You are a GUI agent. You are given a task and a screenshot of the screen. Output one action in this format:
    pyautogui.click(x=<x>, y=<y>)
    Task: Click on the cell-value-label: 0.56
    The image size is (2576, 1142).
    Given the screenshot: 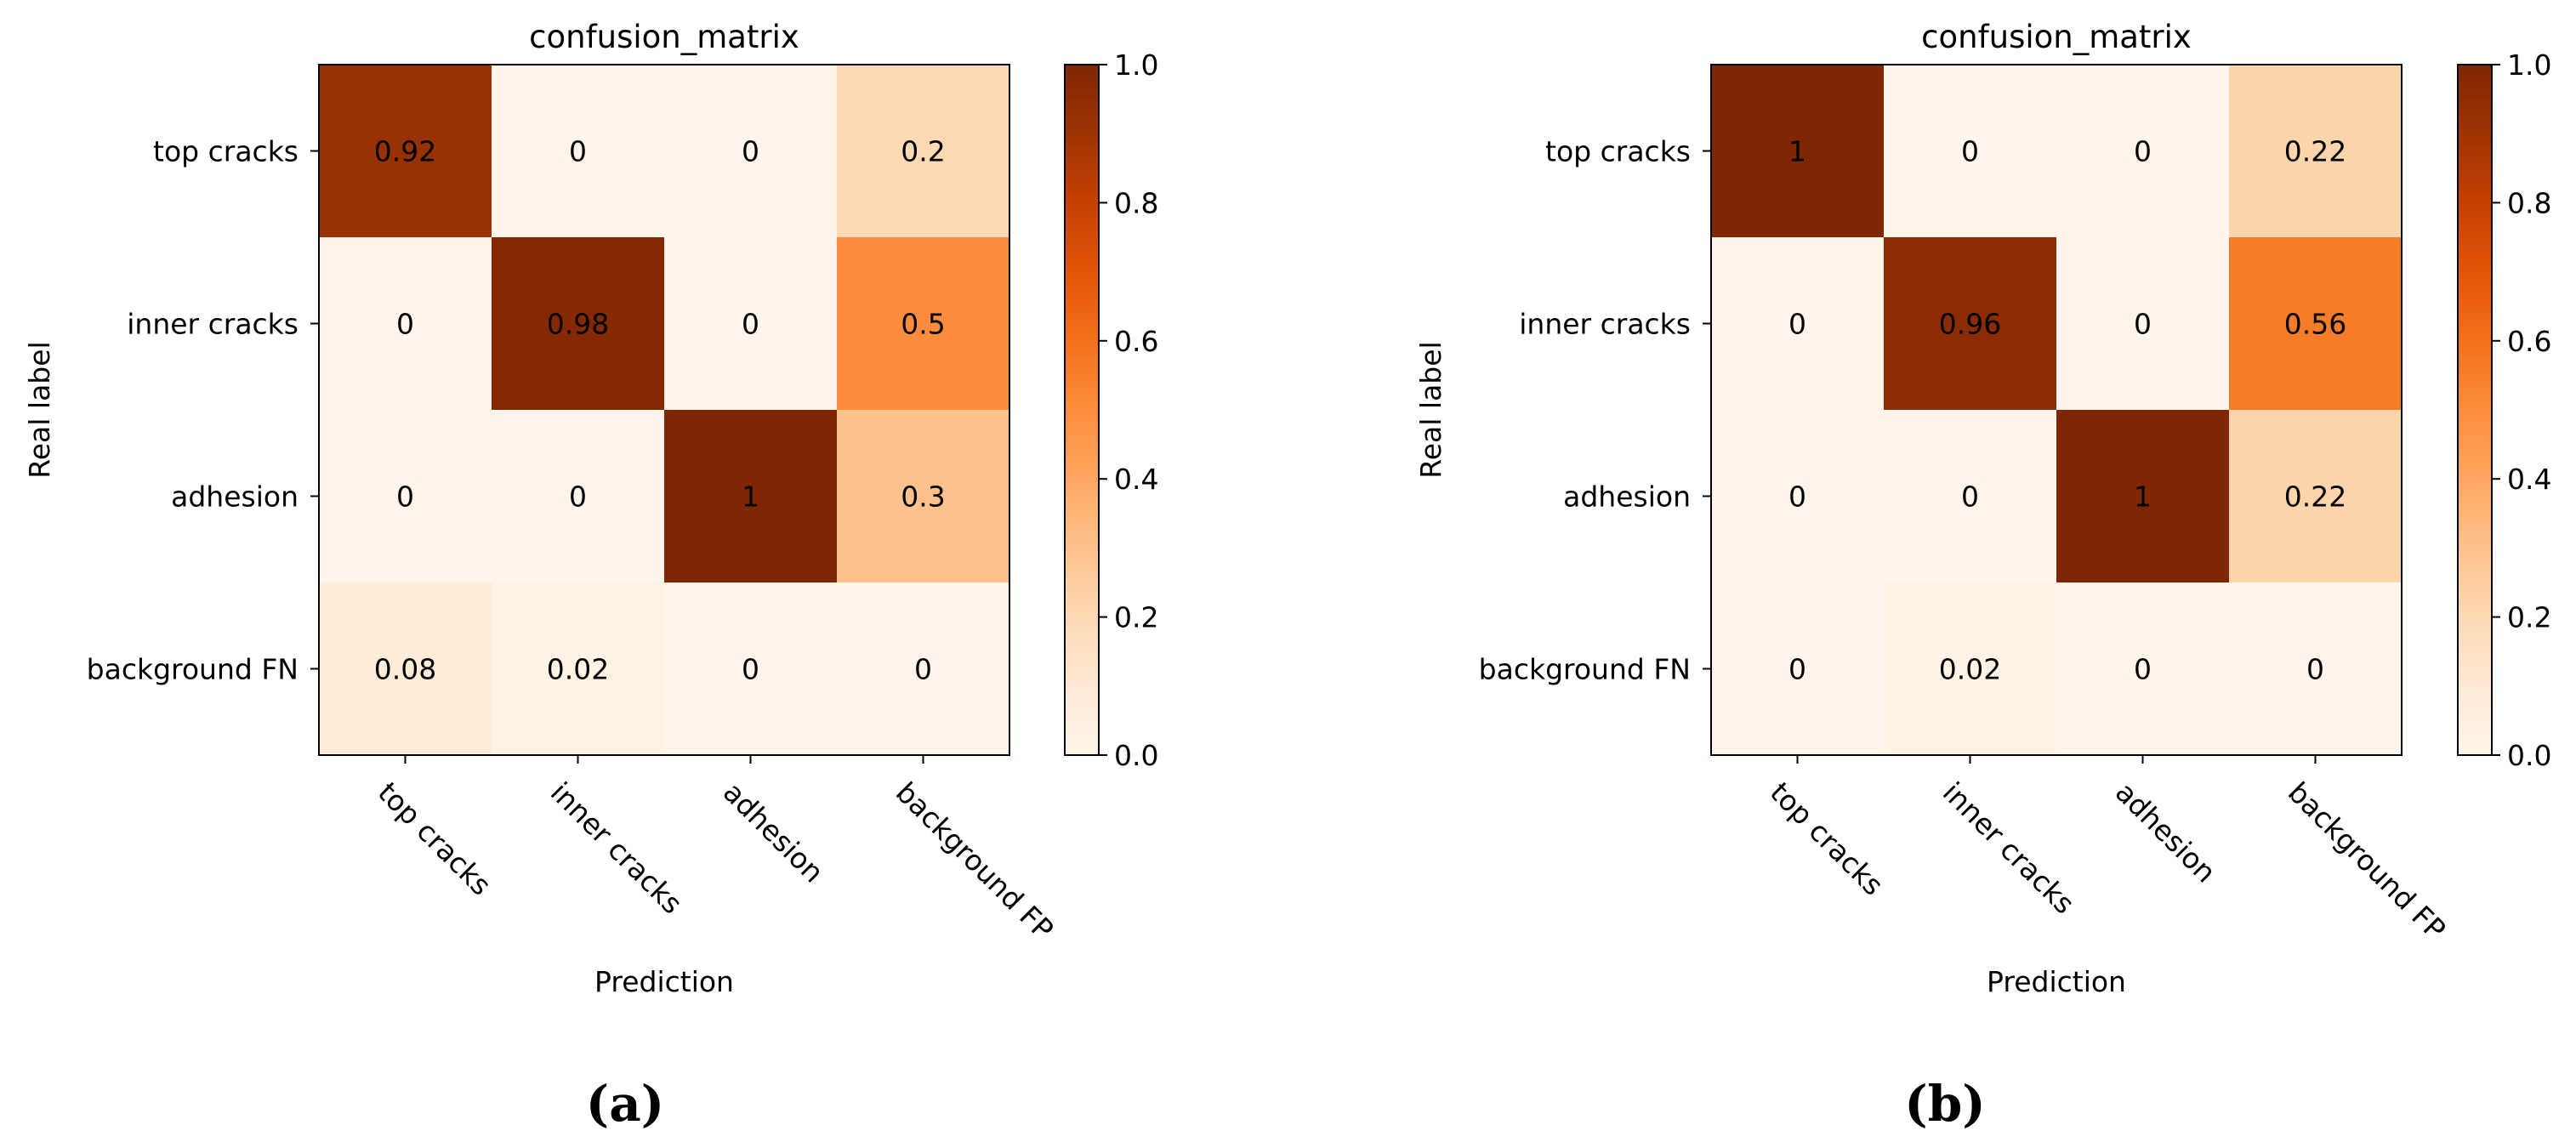 What is the action you would take?
    pyautogui.click(x=2315, y=324)
    